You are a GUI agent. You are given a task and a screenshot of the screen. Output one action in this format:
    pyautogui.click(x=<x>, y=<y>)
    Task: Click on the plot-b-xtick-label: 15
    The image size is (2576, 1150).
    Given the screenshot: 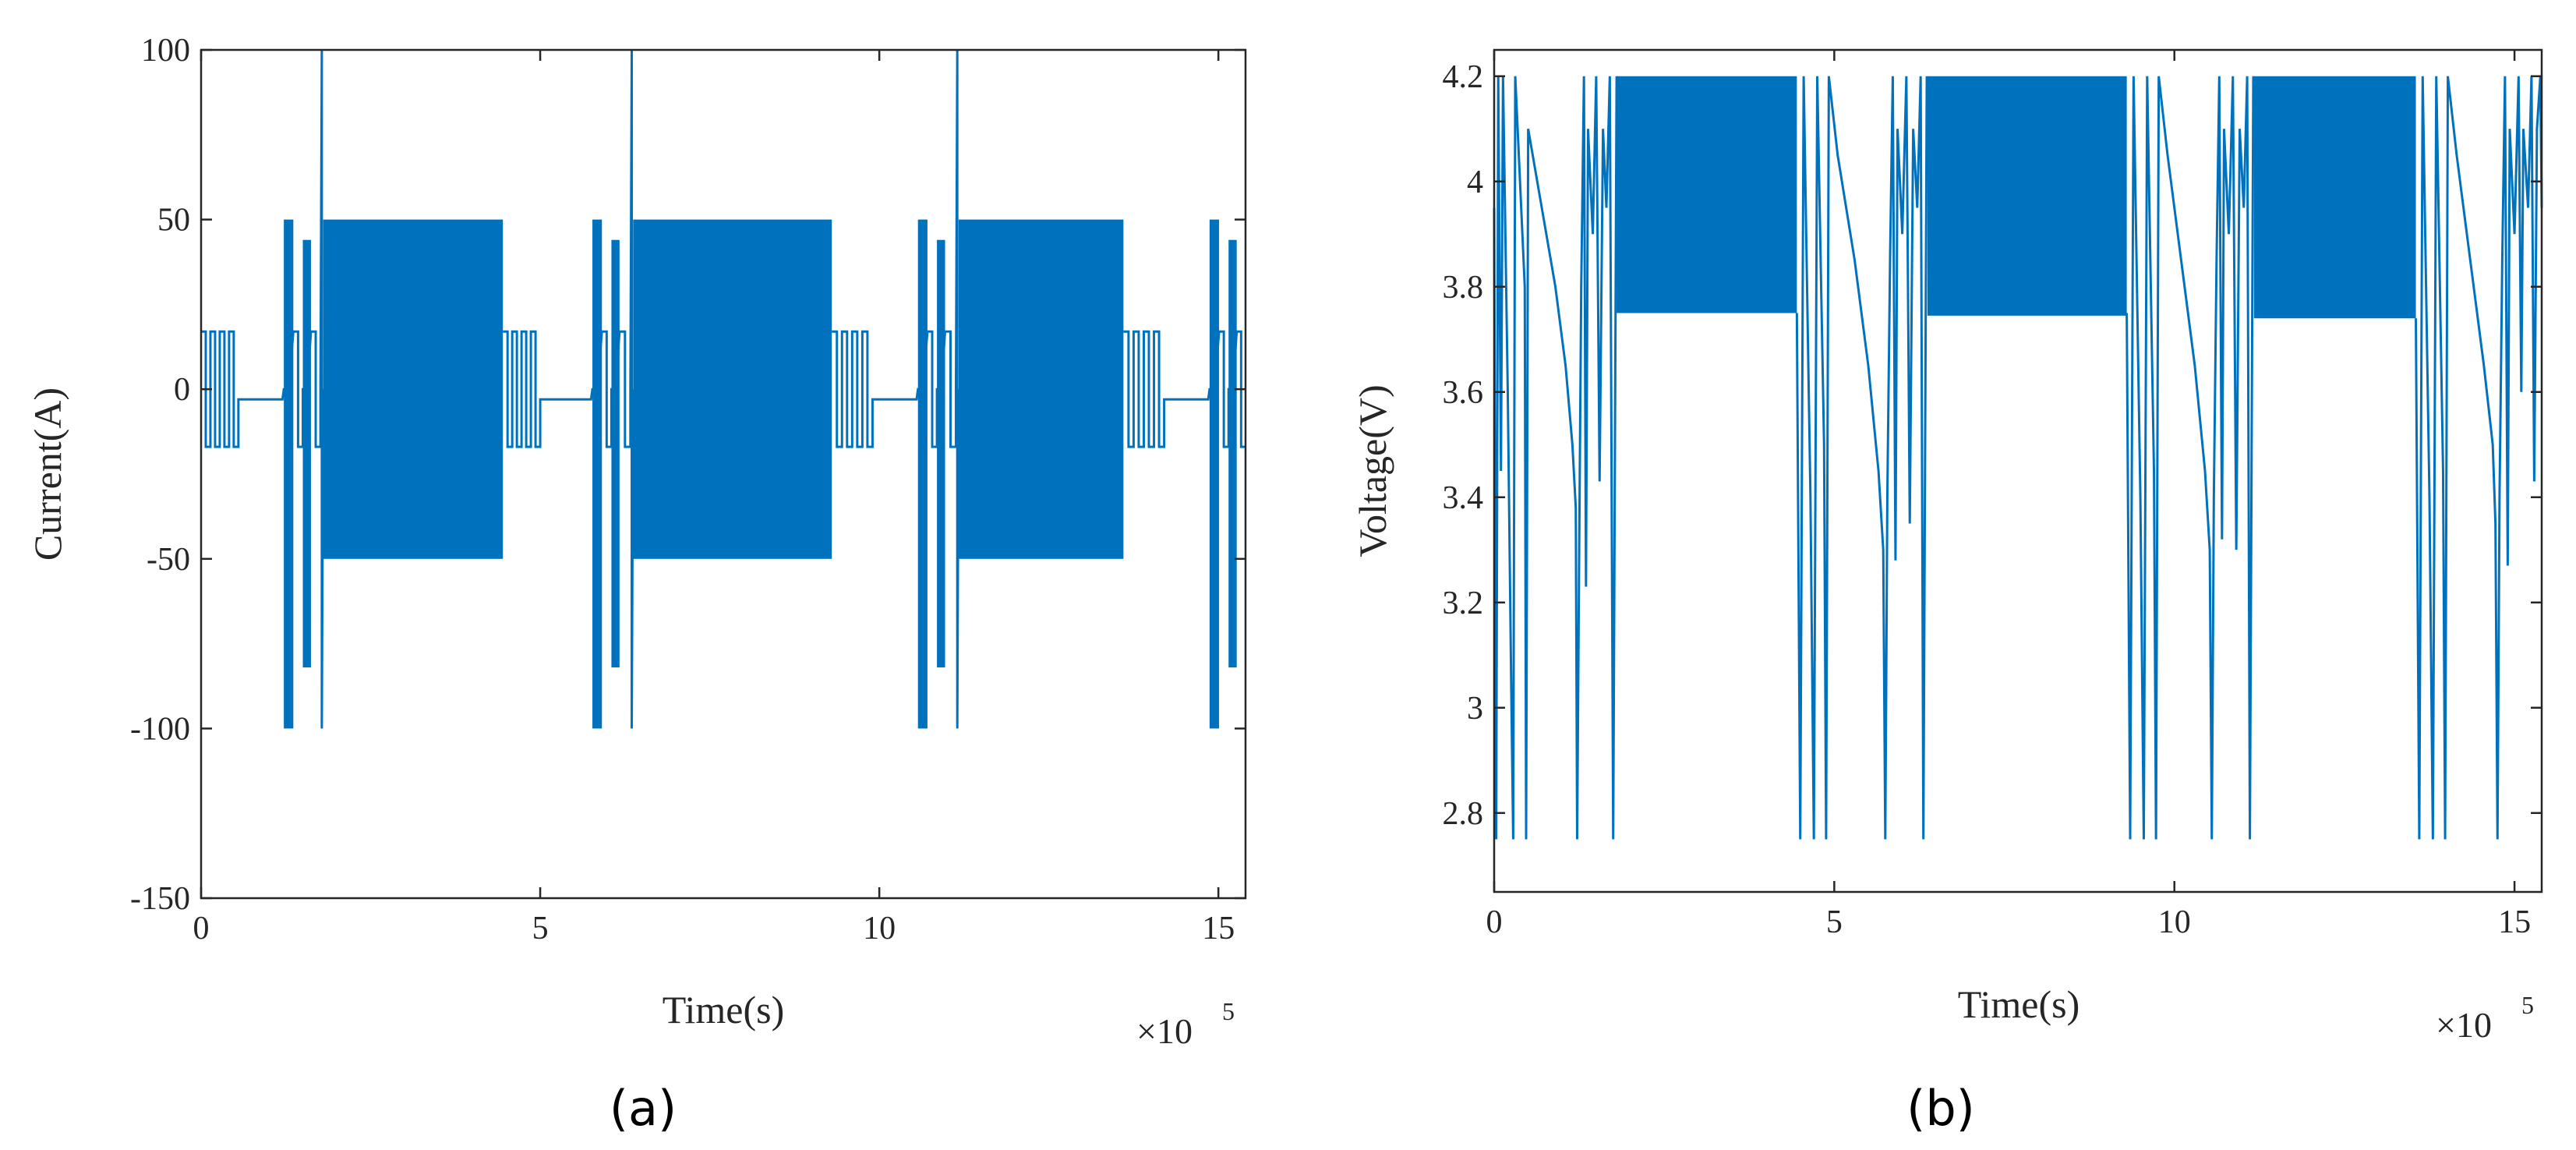 What is the action you would take?
    pyautogui.click(x=2514, y=922)
    